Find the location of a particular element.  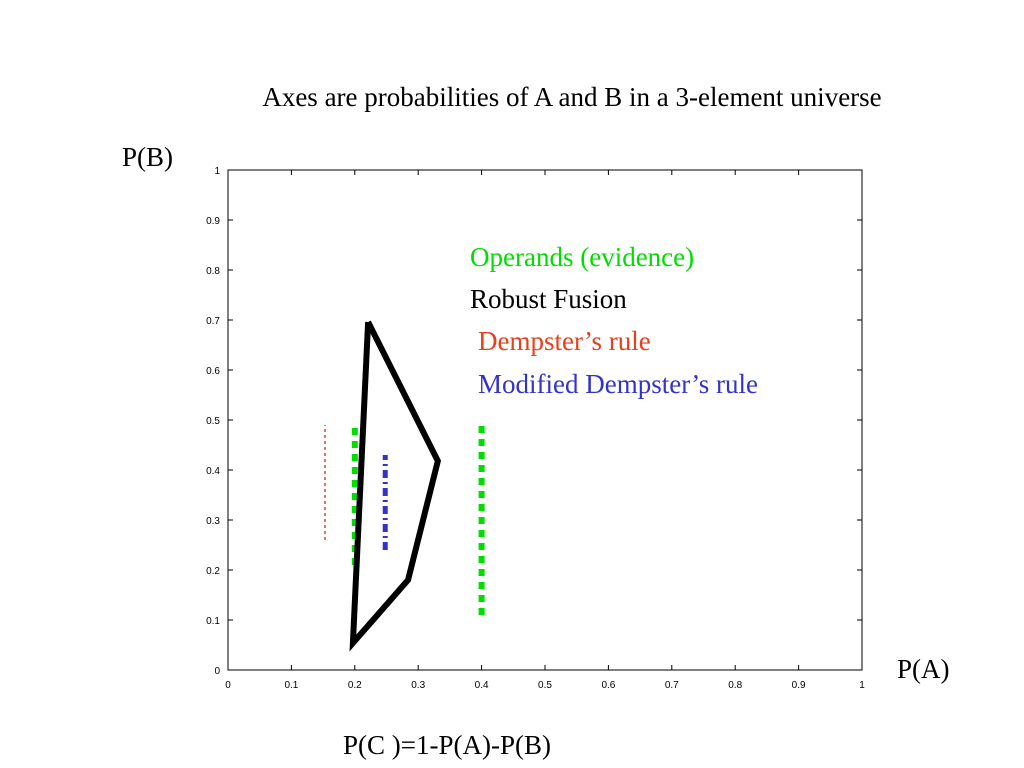

y-tick-label: 0 is located at coordinates (217, 671).